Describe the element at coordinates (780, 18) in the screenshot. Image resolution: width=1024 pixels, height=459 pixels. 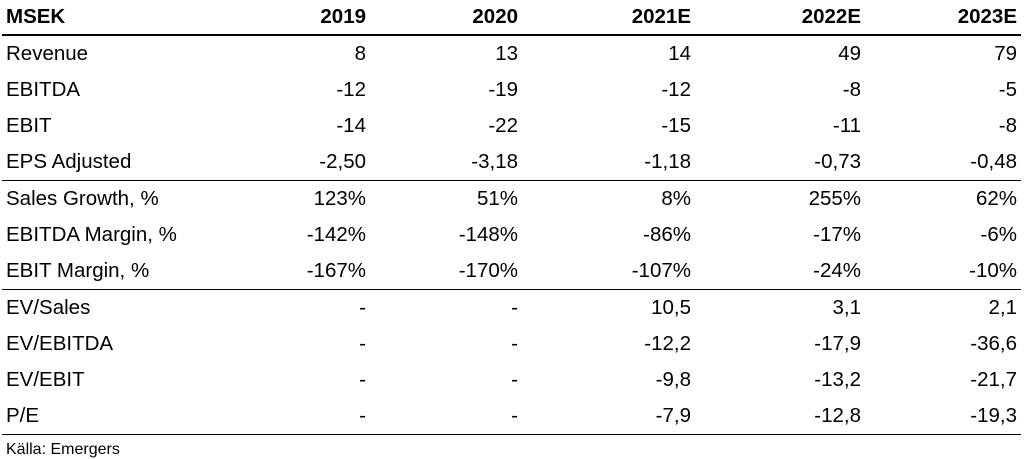
I see `column-header-2022e: 2022E` at that location.